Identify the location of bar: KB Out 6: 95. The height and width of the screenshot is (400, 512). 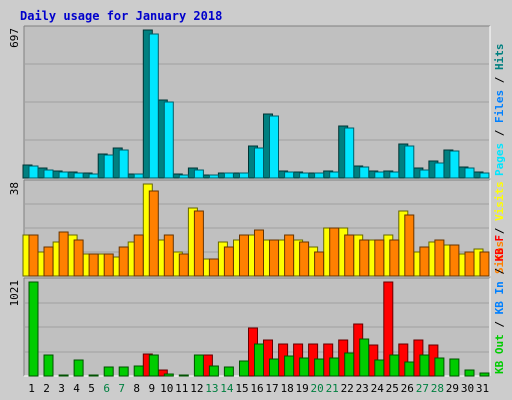
(108, 371).